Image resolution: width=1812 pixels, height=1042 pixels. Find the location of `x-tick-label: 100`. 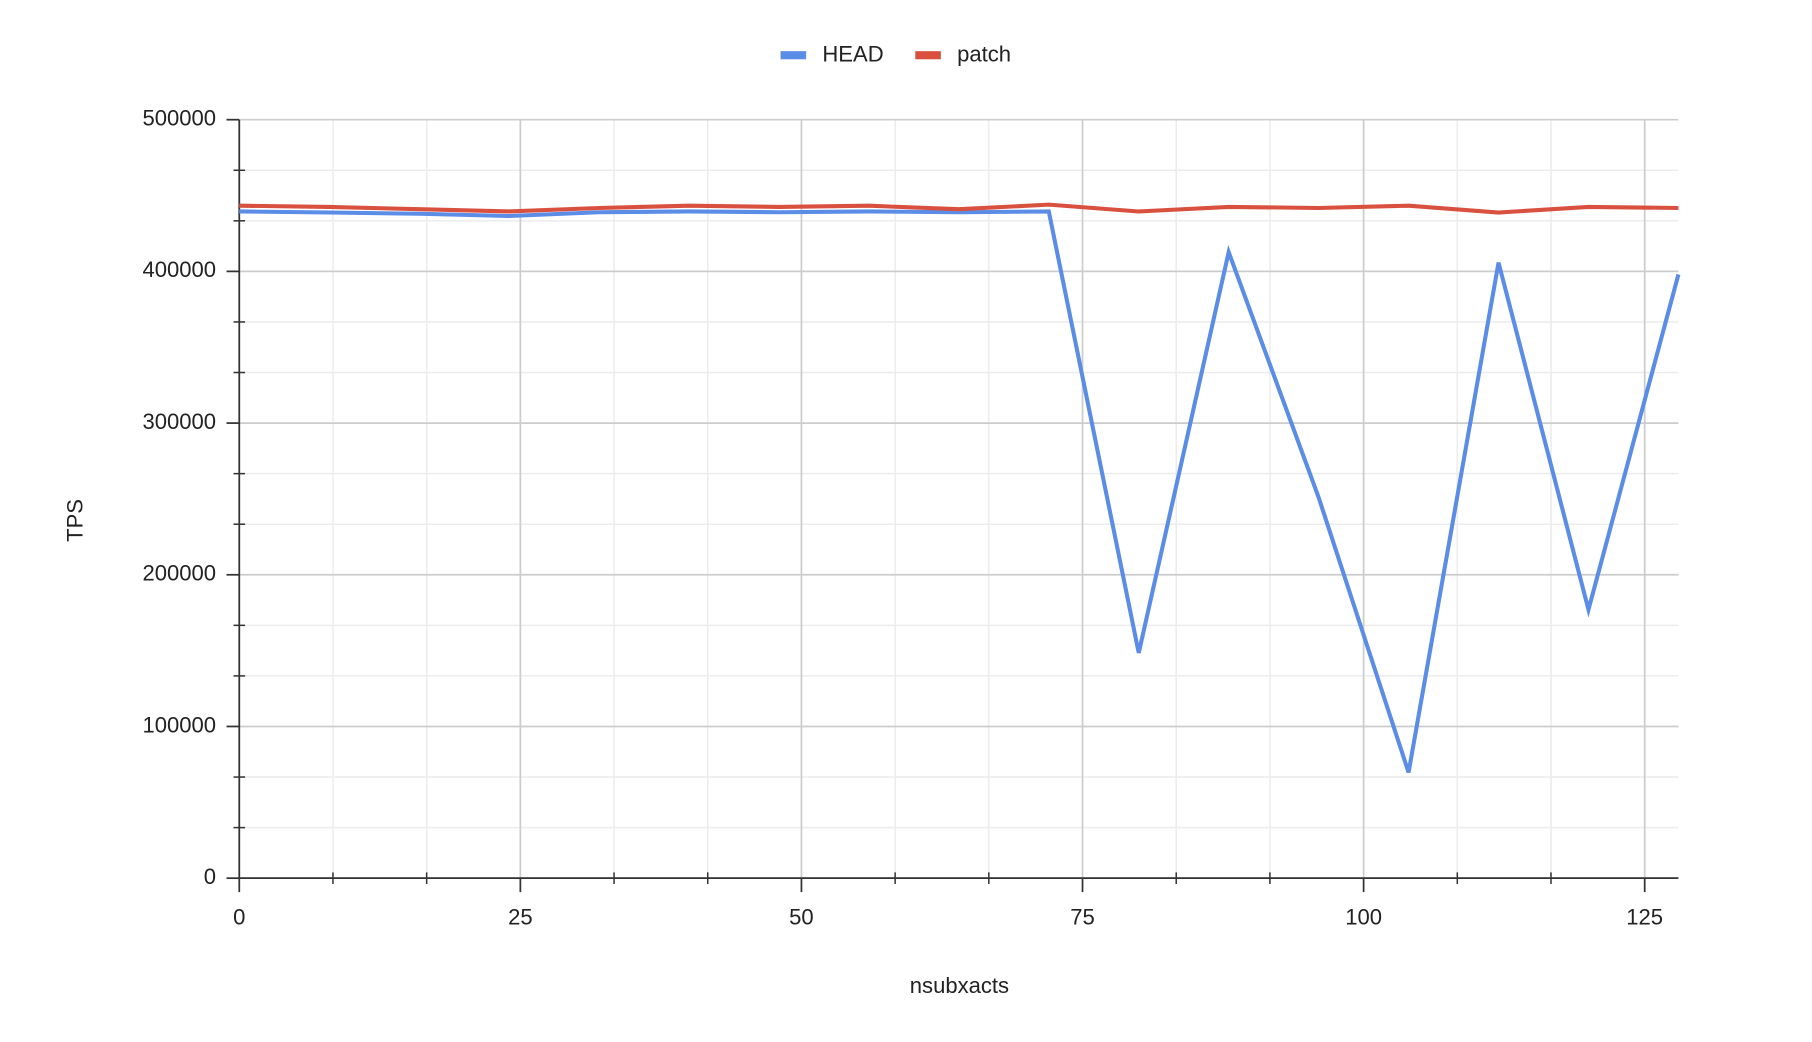

x-tick-label: 100 is located at coordinates (1363, 917).